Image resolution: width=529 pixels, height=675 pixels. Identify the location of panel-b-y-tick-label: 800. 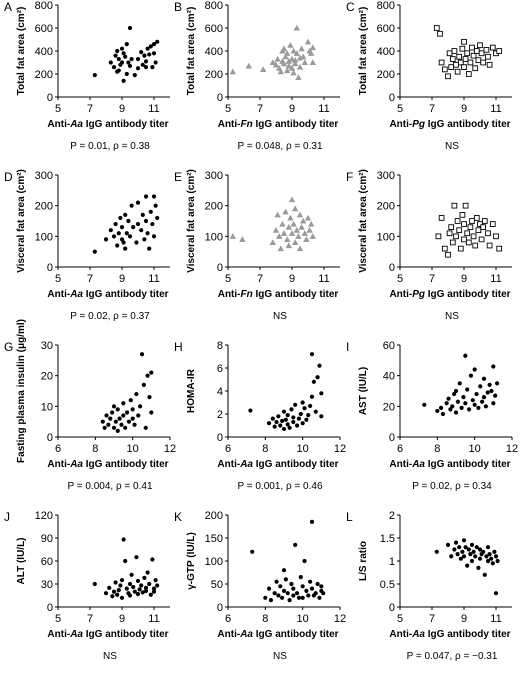
(214, 6).